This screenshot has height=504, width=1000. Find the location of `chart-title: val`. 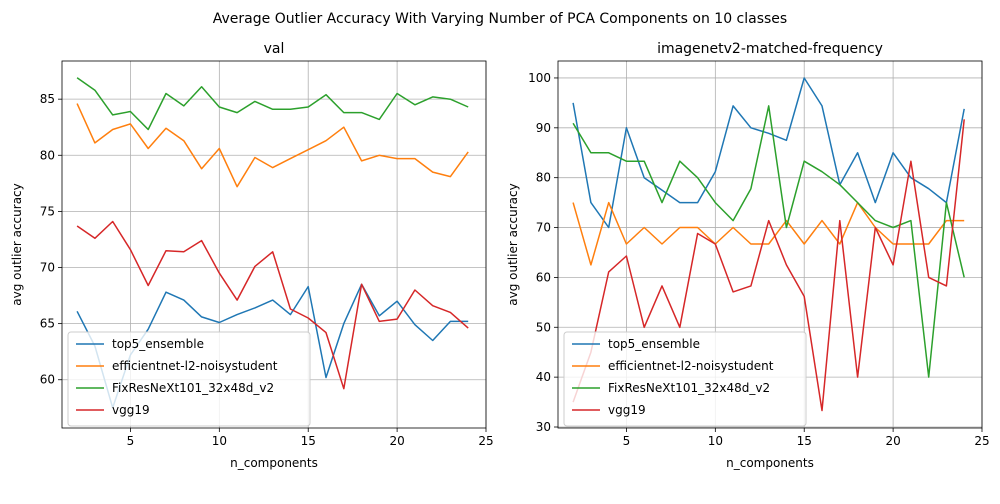

chart-title: val is located at coordinates (274, 49).